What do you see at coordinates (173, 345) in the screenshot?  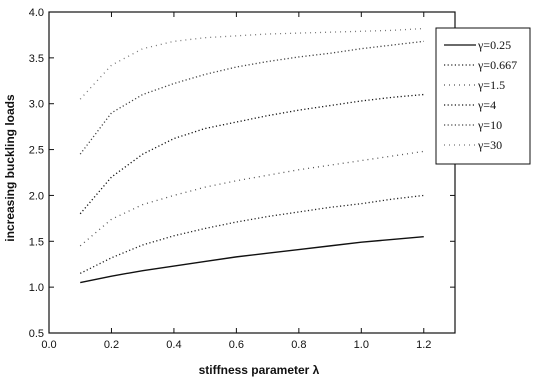 I see `x-tick-label: 0.4` at bounding box center [173, 345].